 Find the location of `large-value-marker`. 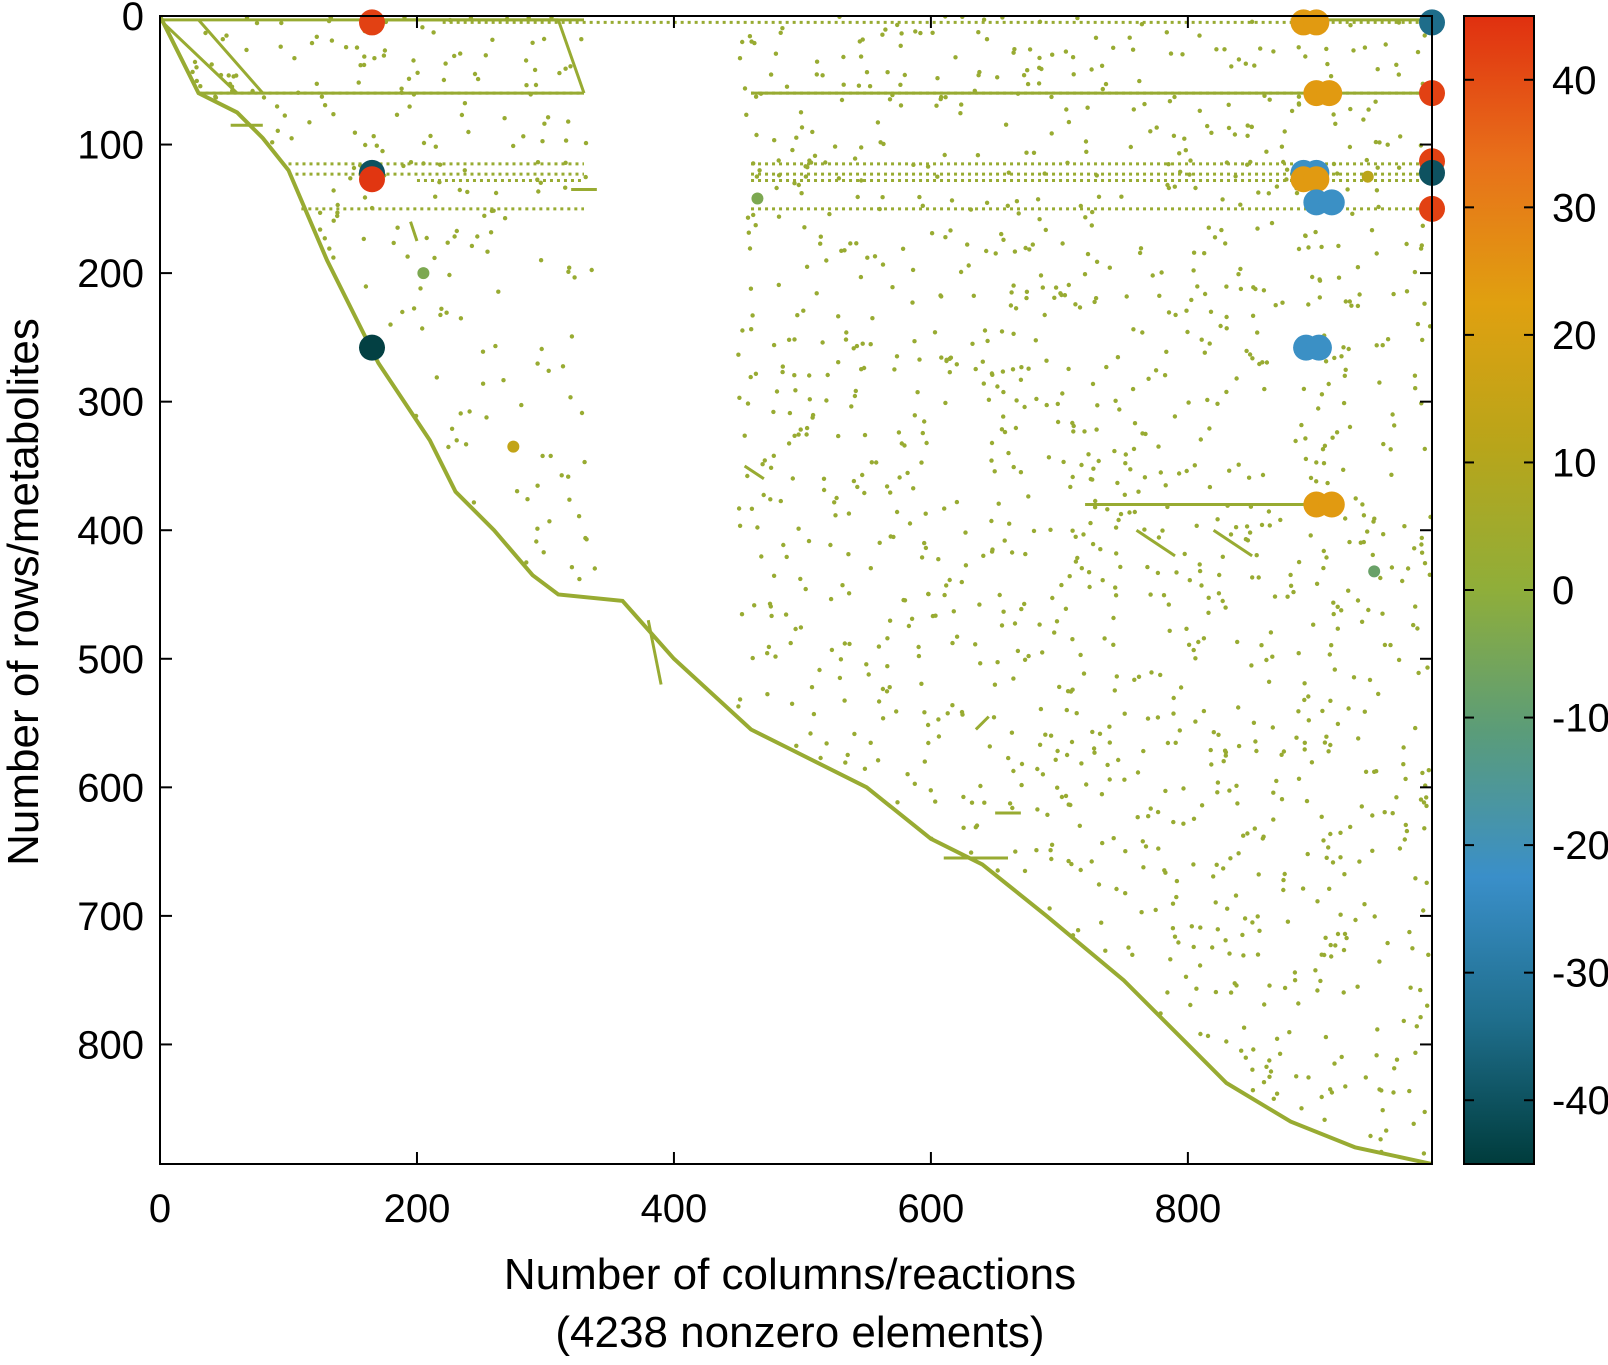

large-value-marker is located at coordinates (1331, 504).